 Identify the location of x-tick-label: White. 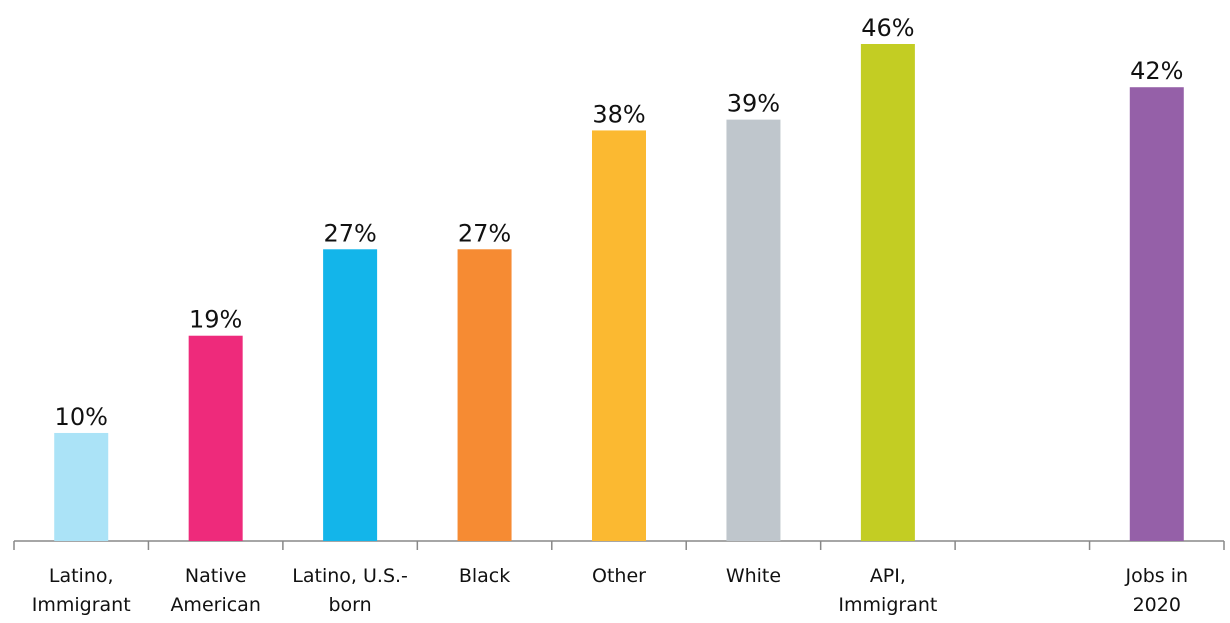
(753, 576).